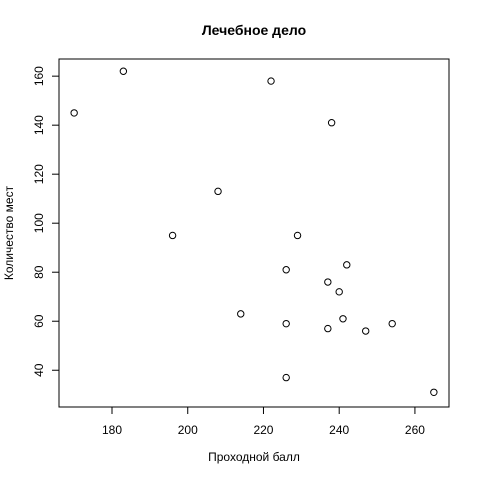 Image resolution: width=480 pixels, height=480 pixels. What do you see at coordinates (39, 223) in the screenshot?
I see `y-tick-label: 100` at bounding box center [39, 223].